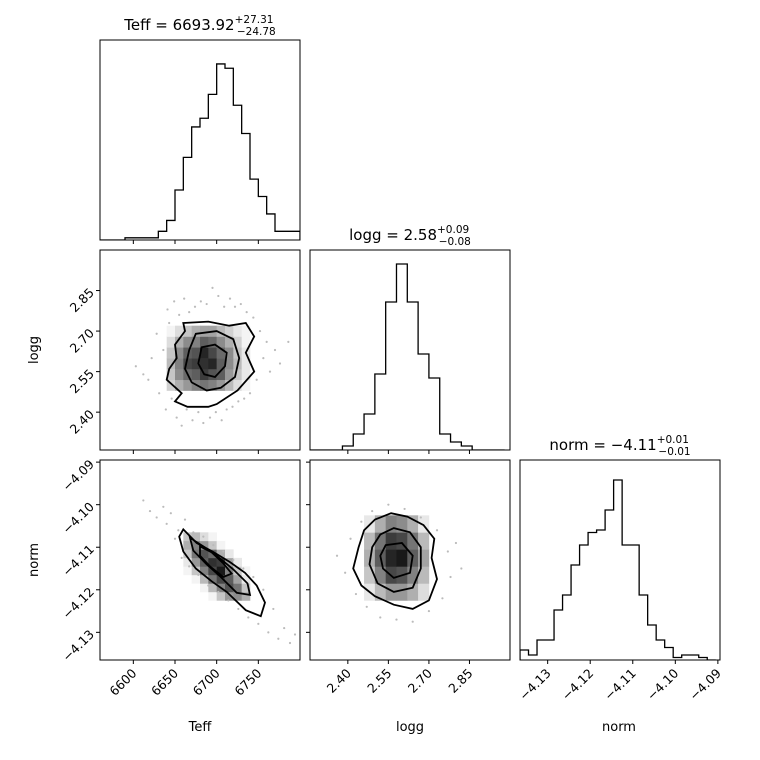 The width and height of the screenshot is (760, 760). I want to click on teff-norm-2d-x-tick-label: 6600, so click(122, 681).